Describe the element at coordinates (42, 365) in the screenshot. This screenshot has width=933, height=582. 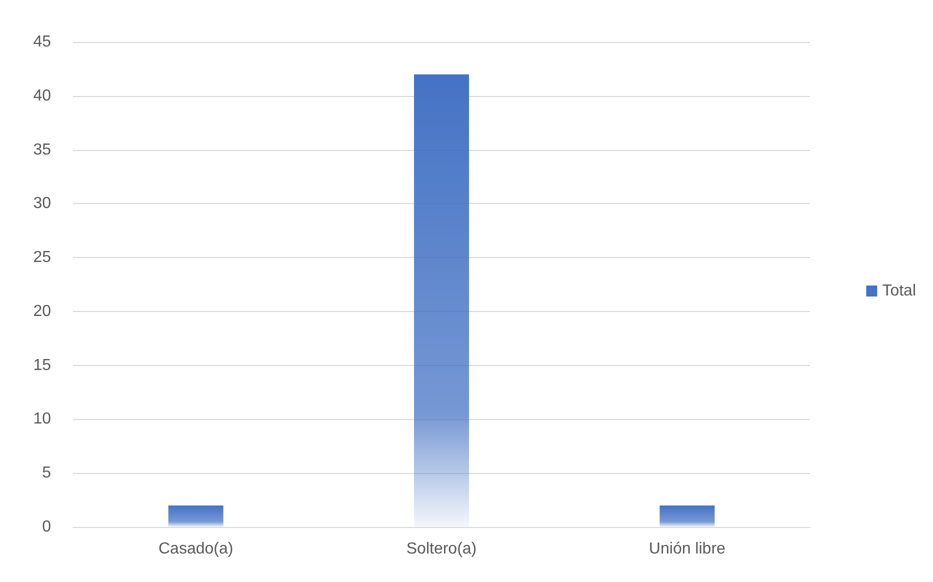
I see `y-tick-label: 15` at that location.